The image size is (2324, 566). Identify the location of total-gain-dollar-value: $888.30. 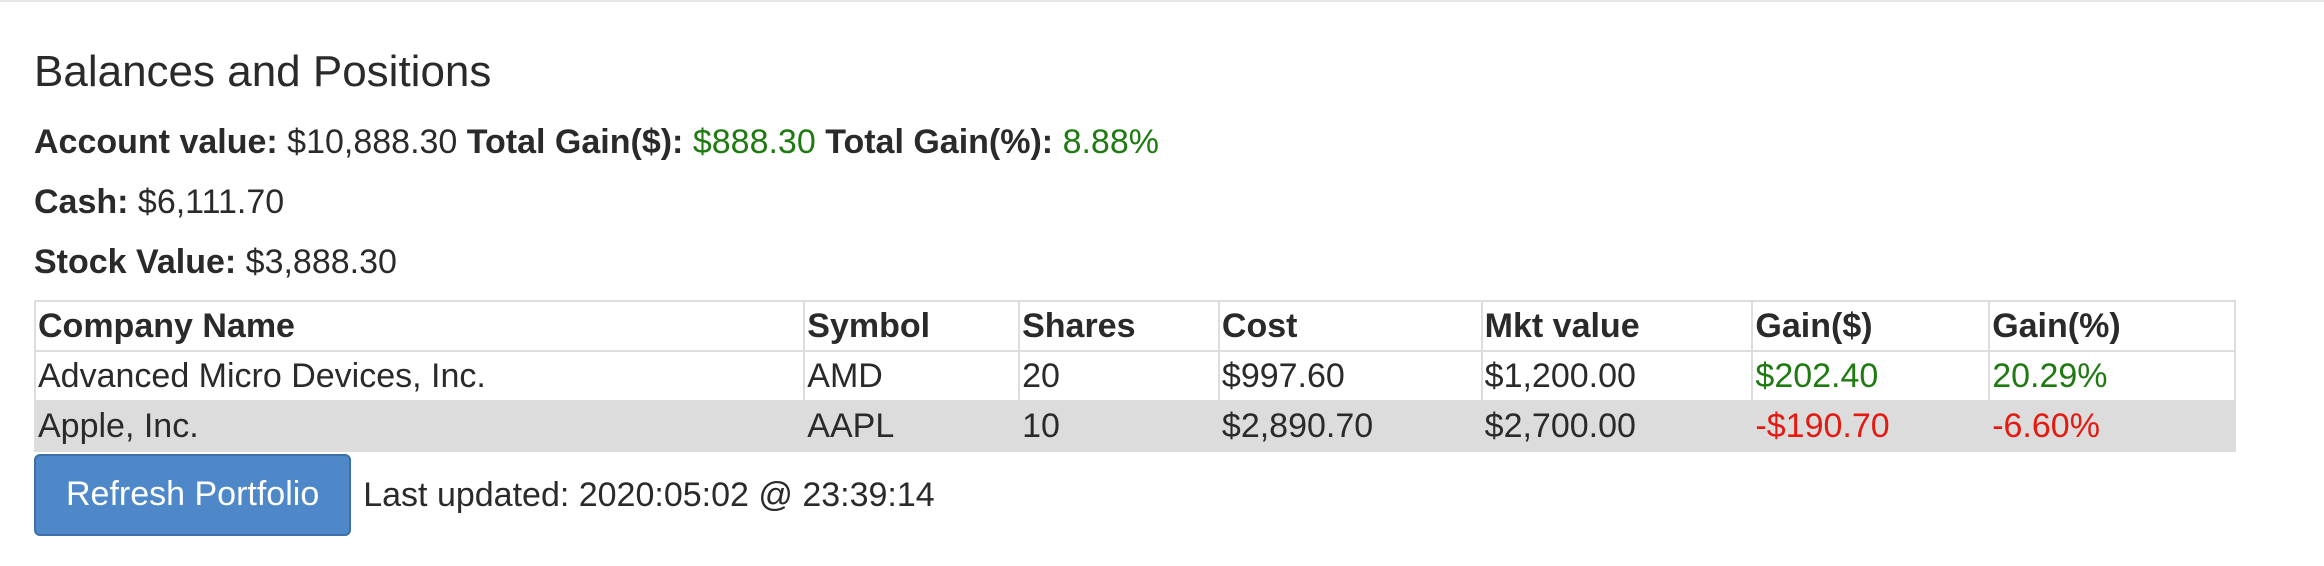
(754, 142).